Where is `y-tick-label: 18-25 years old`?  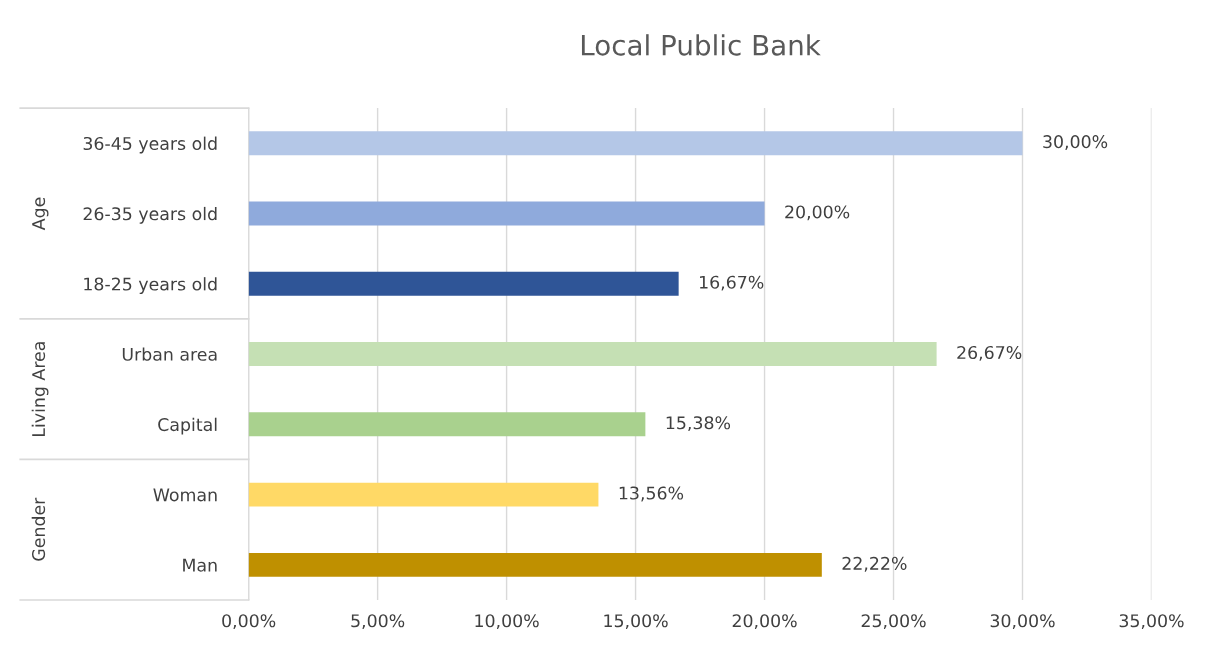
y-tick-label: 18-25 years old is located at coordinates (150, 285).